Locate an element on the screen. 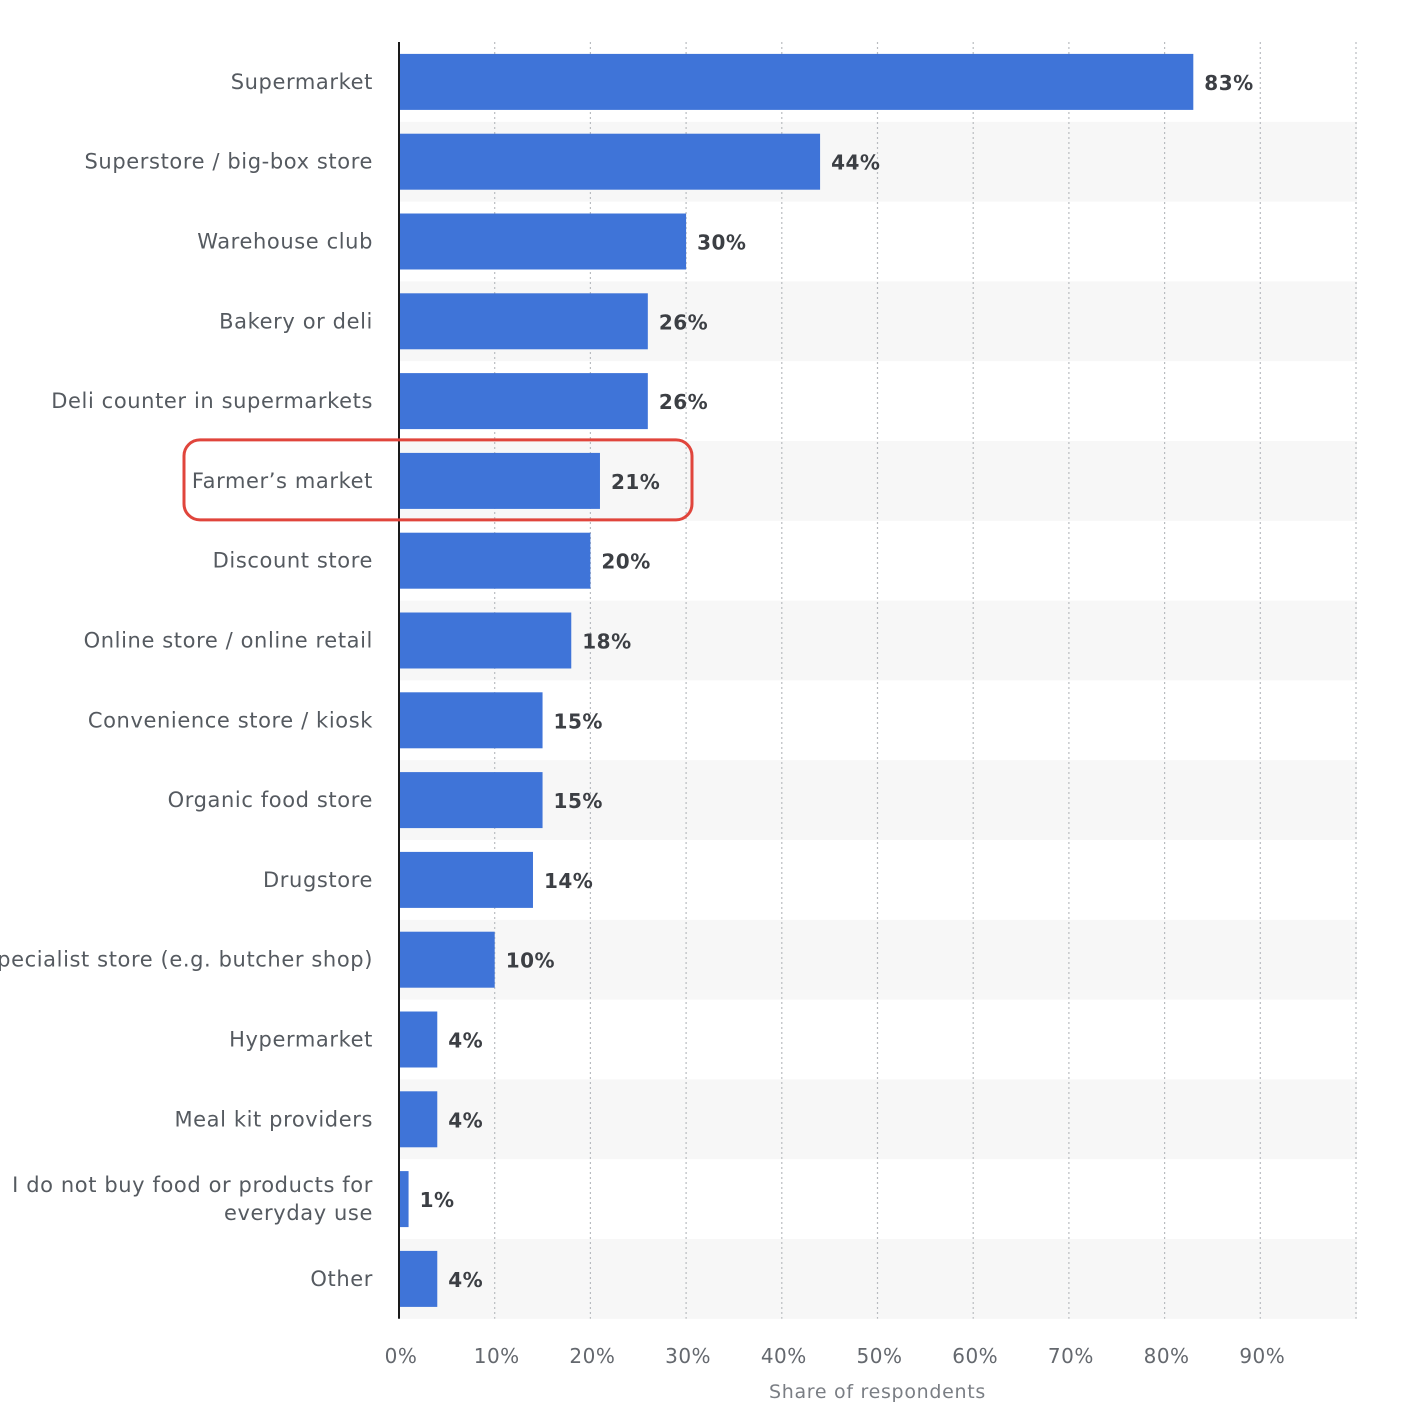 Image resolution: width=1416 pixels, height=1418 pixels. category-label: Superstore / big-box store is located at coordinates (229, 162).